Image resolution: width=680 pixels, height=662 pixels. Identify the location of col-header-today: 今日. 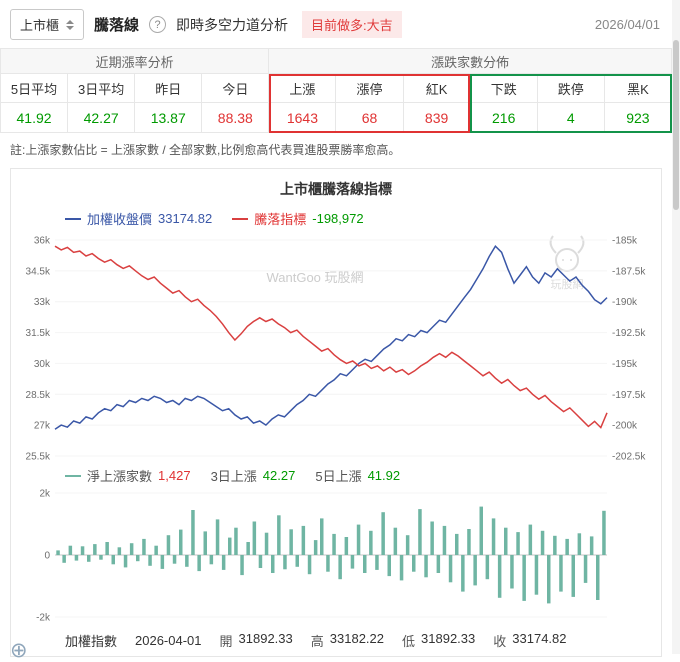
(235, 88).